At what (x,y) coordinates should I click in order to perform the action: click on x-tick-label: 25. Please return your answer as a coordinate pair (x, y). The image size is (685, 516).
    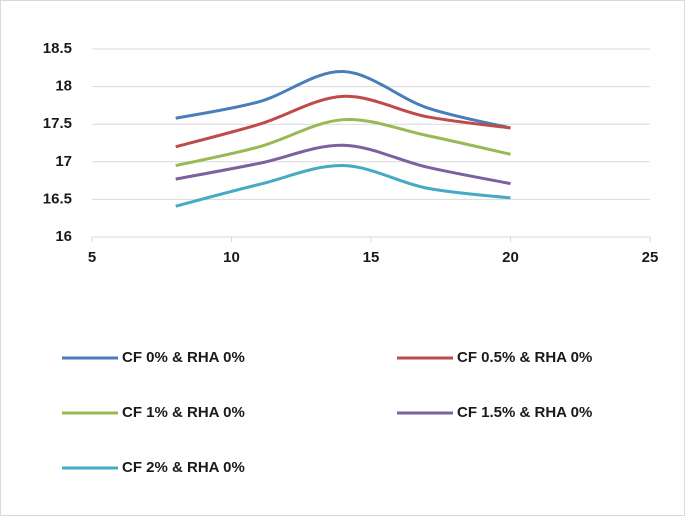
    Looking at the image, I should click on (650, 257).